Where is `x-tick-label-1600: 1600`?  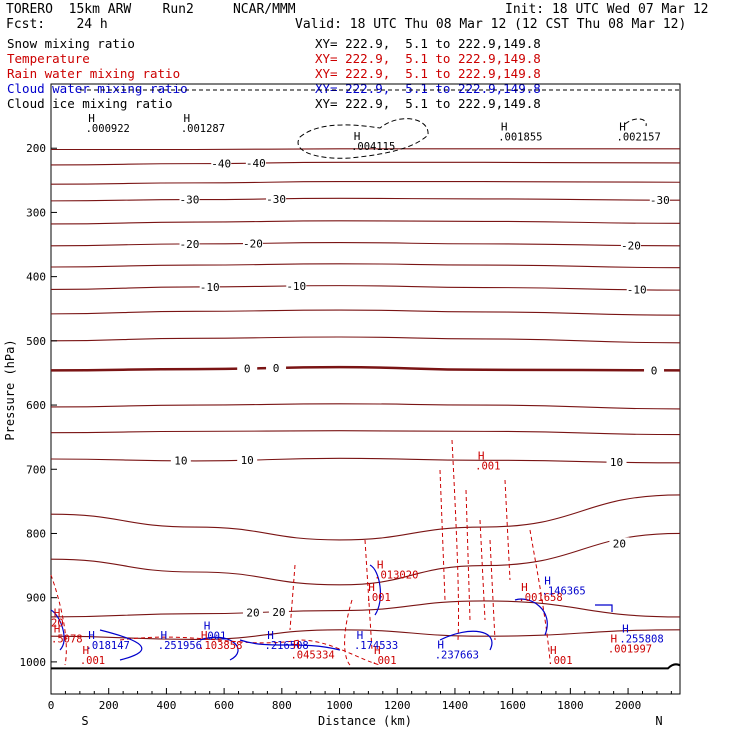
x-tick-label-1600: 1600 is located at coordinates (512, 705).